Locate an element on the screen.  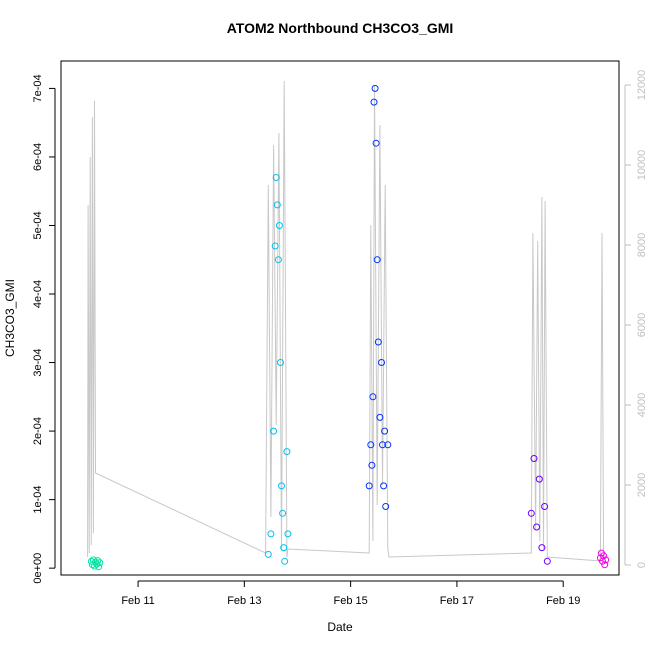
x-tick-label: Feb 11 is located at coordinates (137, 601).